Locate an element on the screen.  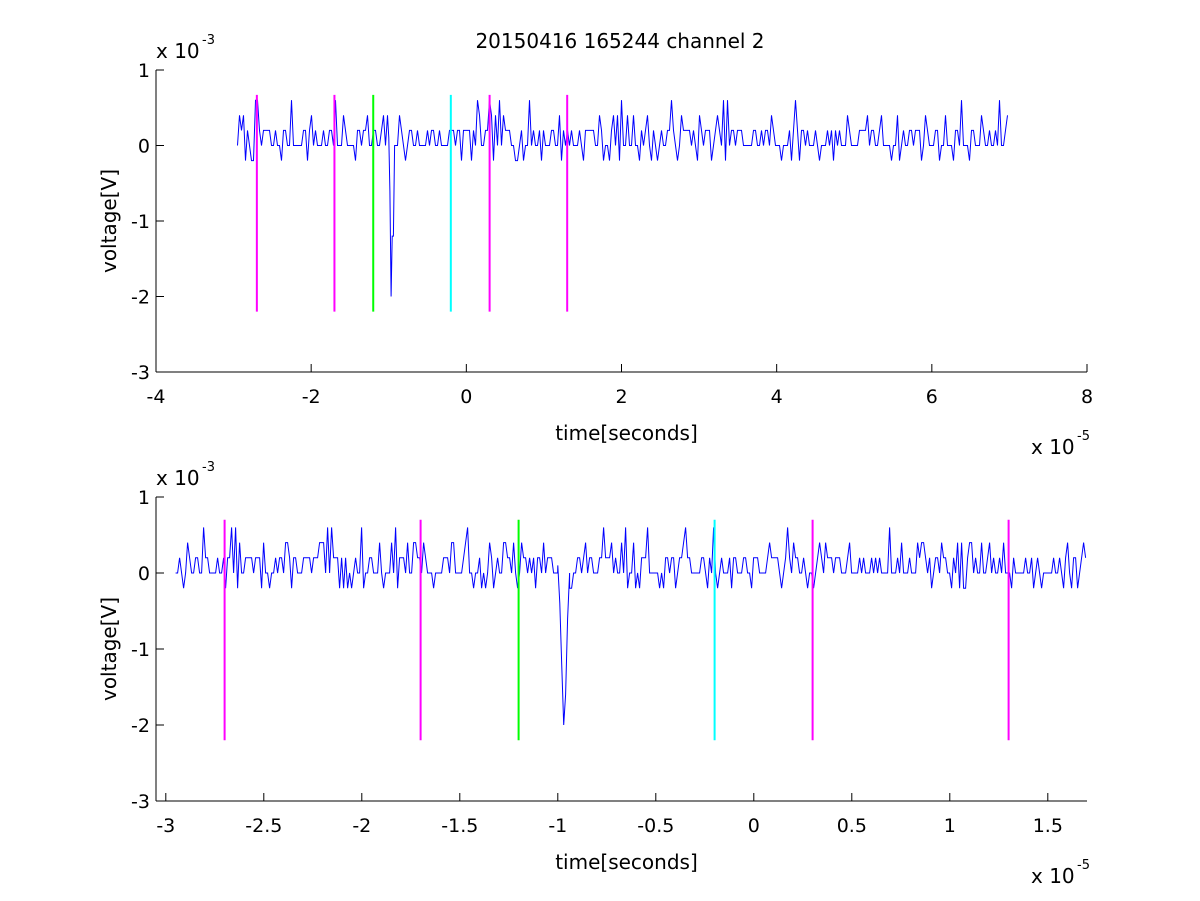
top-x-axis-label: time[seconds] is located at coordinates (626, 433).